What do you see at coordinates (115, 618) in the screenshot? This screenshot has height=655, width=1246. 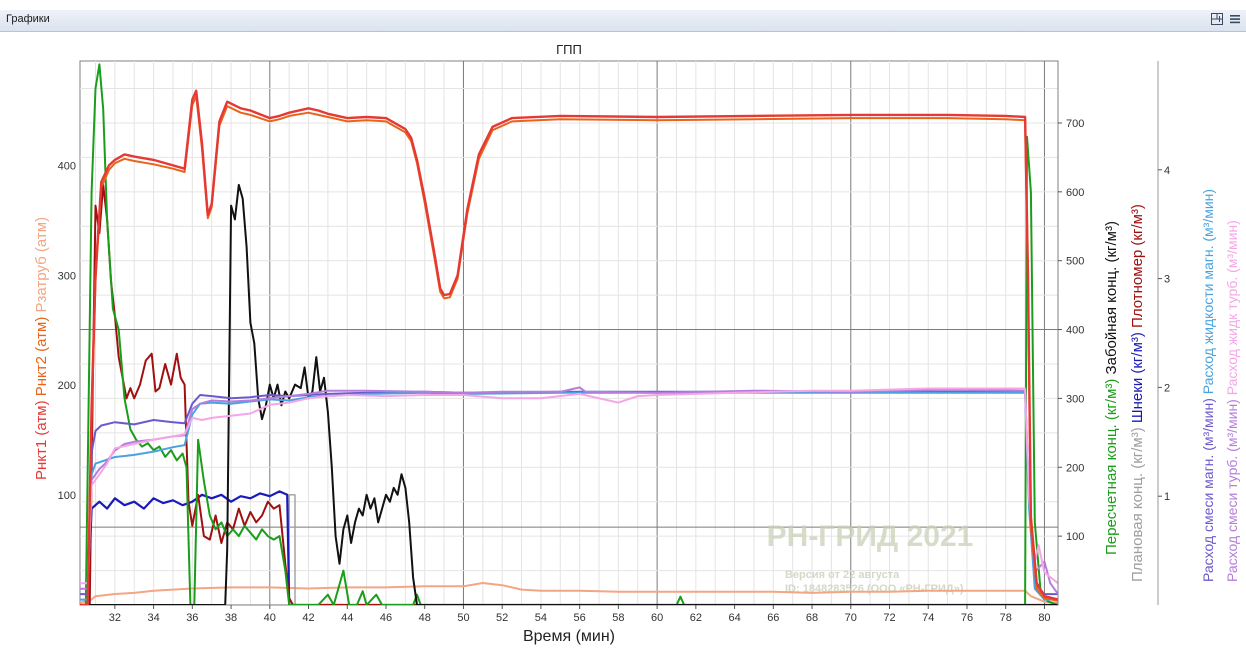 I see `x-tick-label: 32` at bounding box center [115, 618].